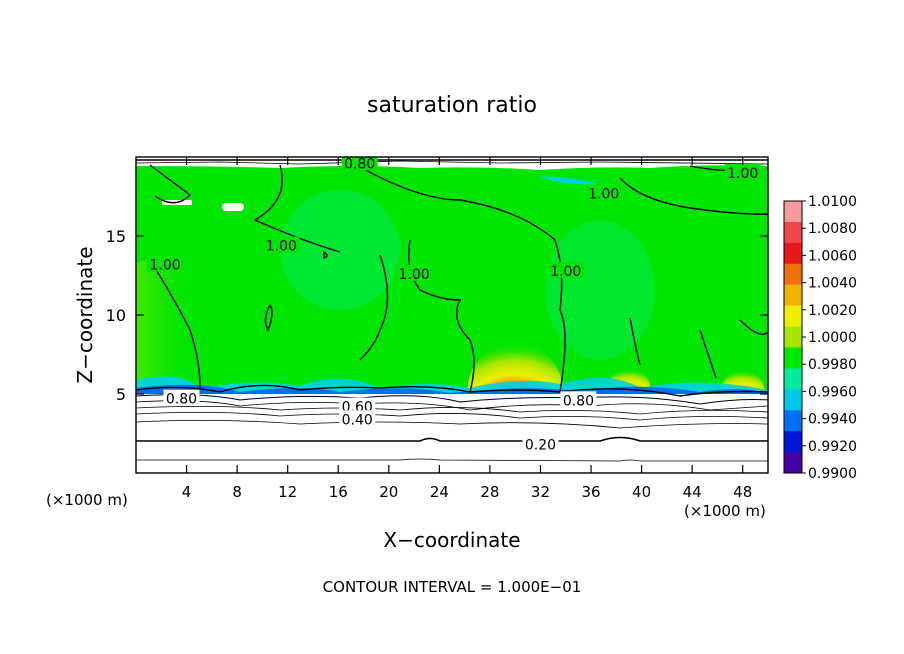 The image size is (904, 654). I want to click on x-tick-label: 20, so click(388, 492).